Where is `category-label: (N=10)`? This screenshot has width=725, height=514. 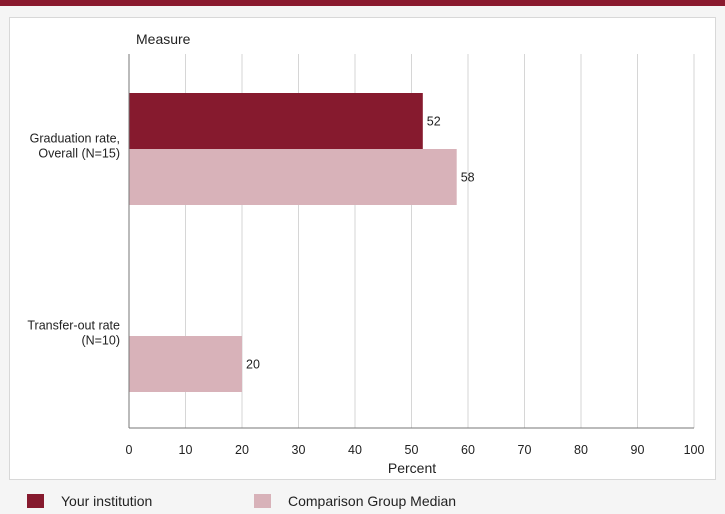 category-label: (N=10) is located at coordinates (100, 341).